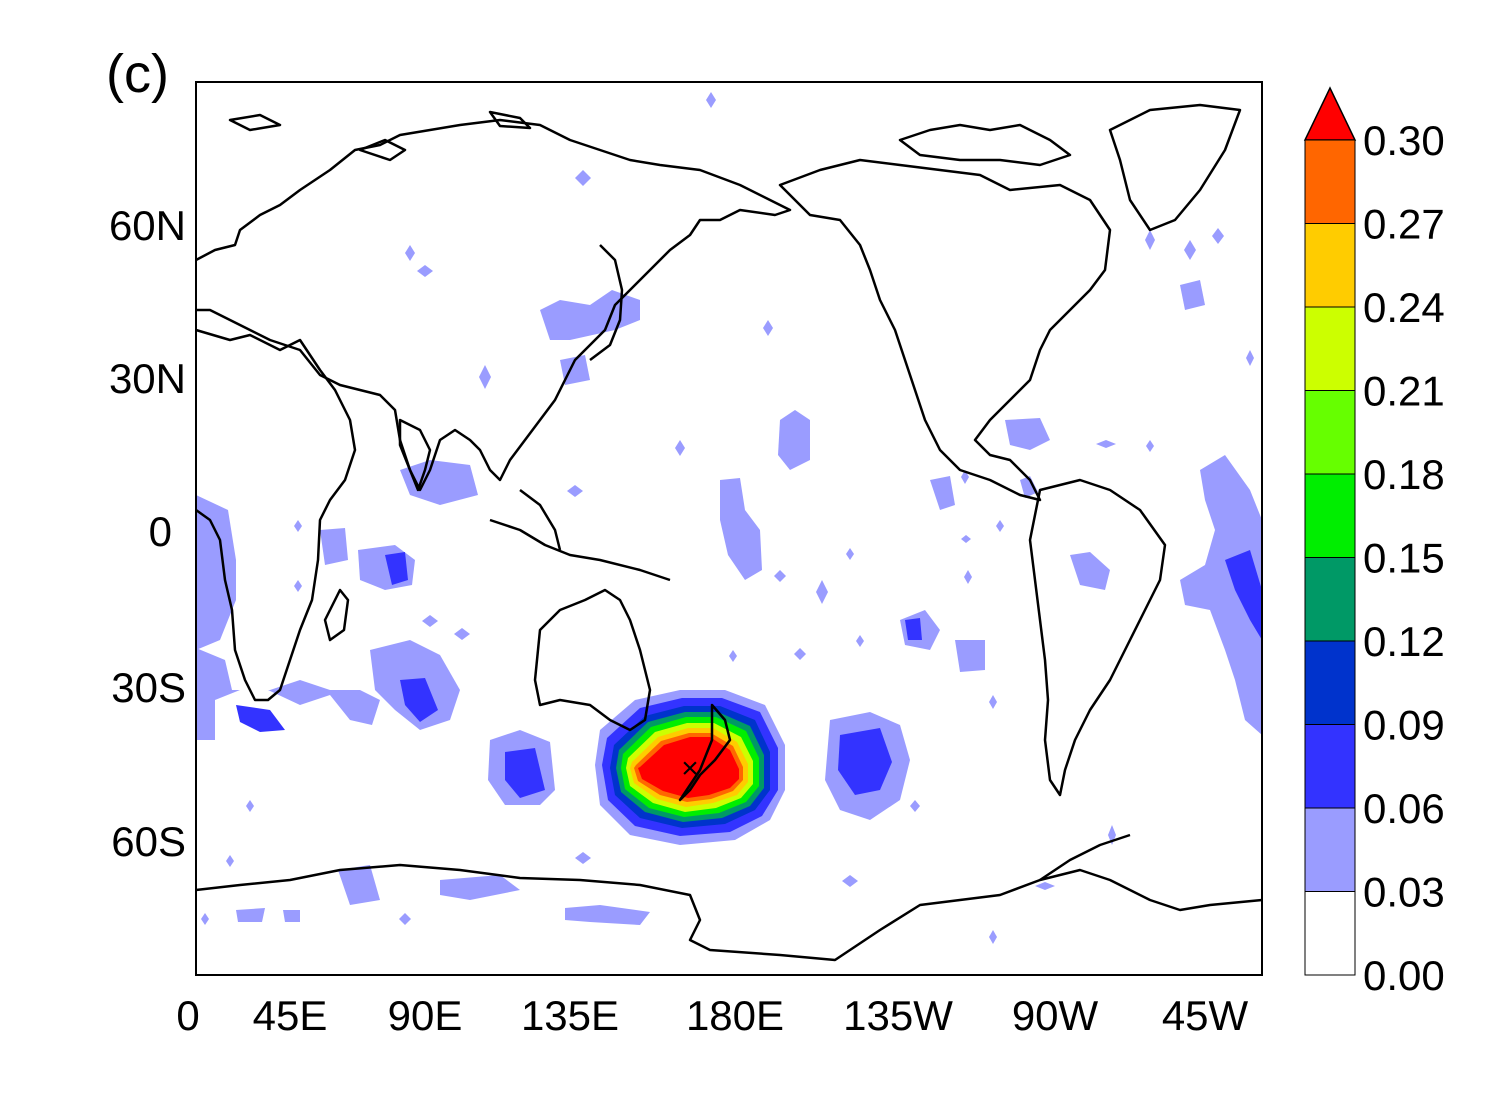 The height and width of the screenshot is (1096, 1498). What do you see at coordinates (1404, 975) in the screenshot?
I see `colorbar-level-label: 0.00` at bounding box center [1404, 975].